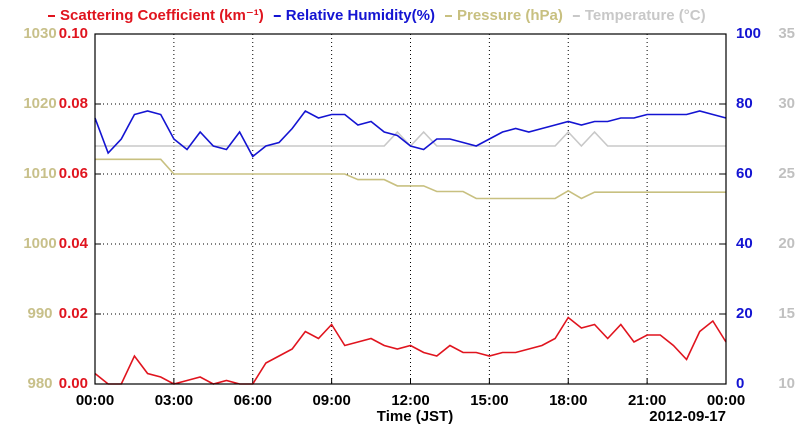  I want to click on y4-tick-label: 20, so click(786, 243).